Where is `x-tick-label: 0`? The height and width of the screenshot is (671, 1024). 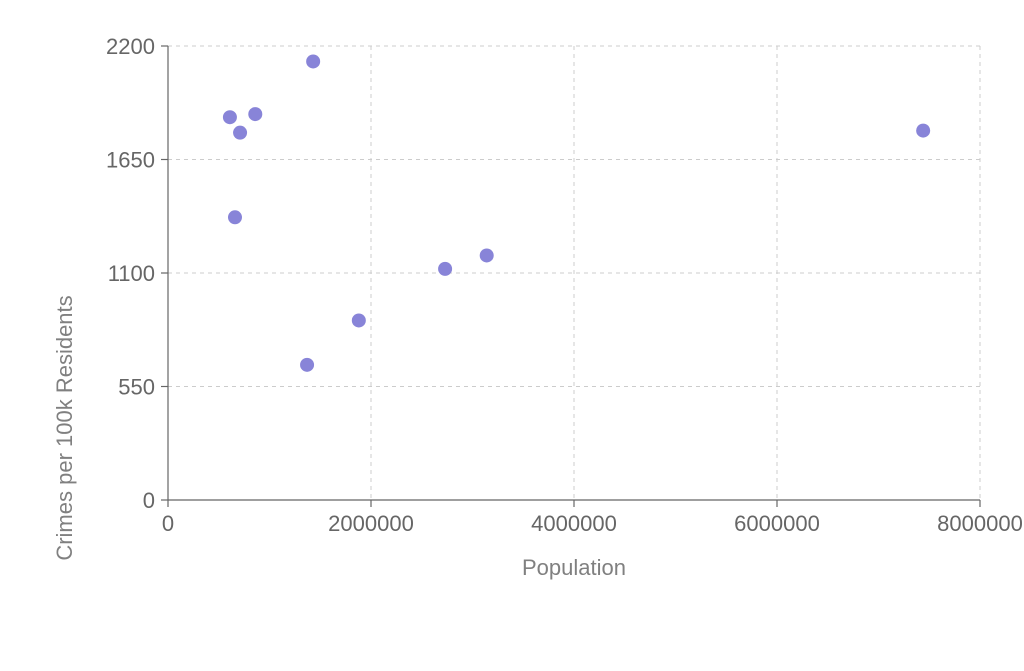 x-tick-label: 0 is located at coordinates (168, 523).